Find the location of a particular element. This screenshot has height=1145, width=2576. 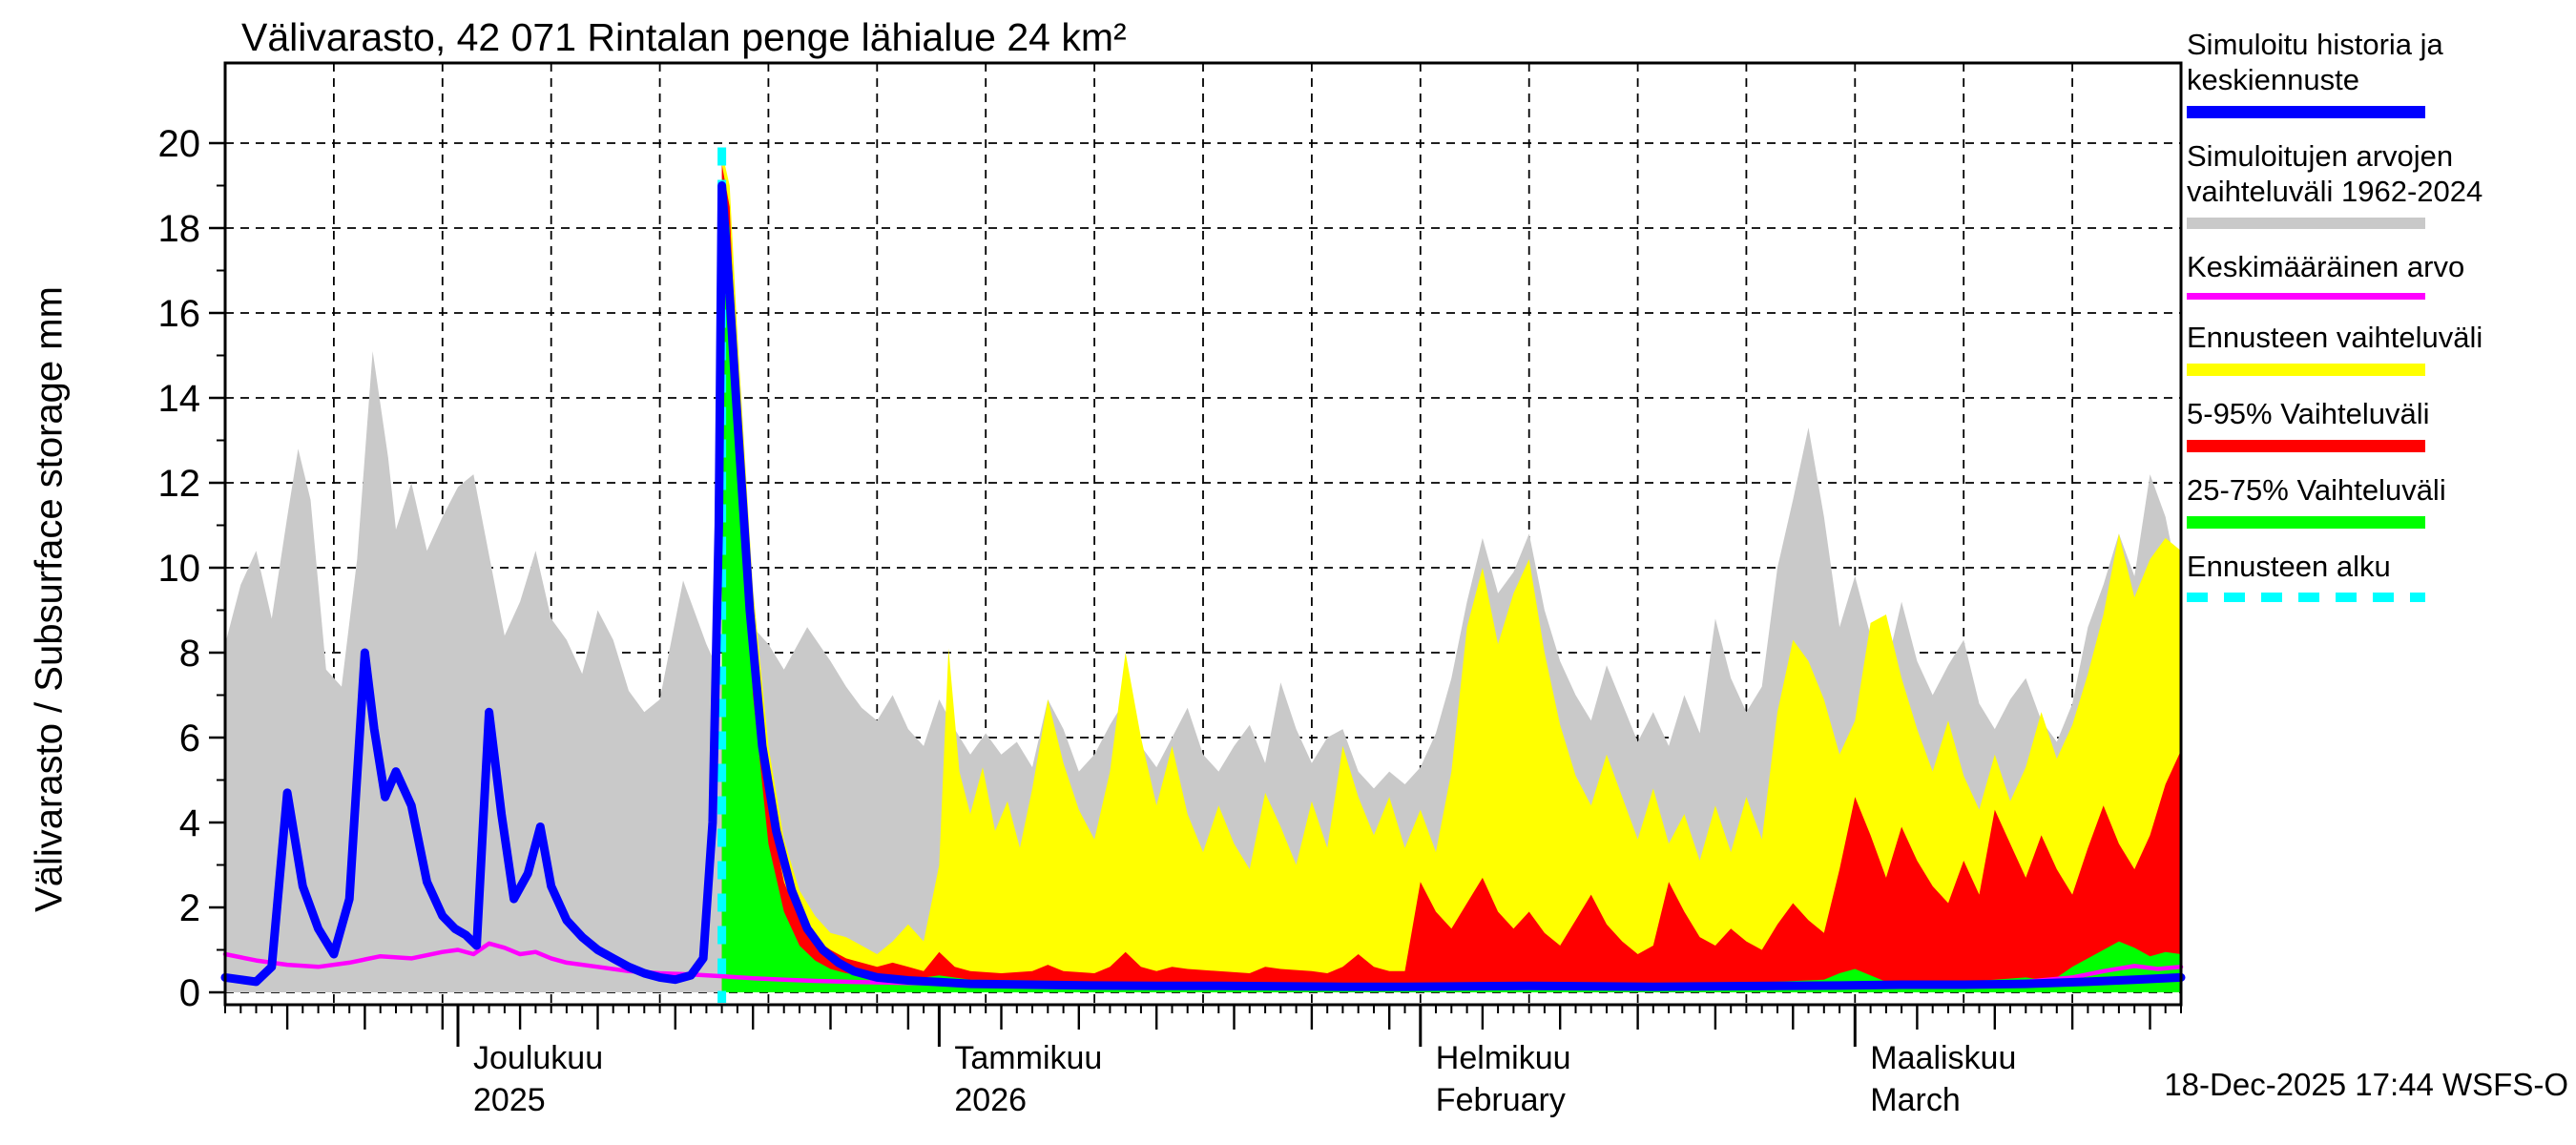

x-month-sublabel: February is located at coordinates (1501, 1100).